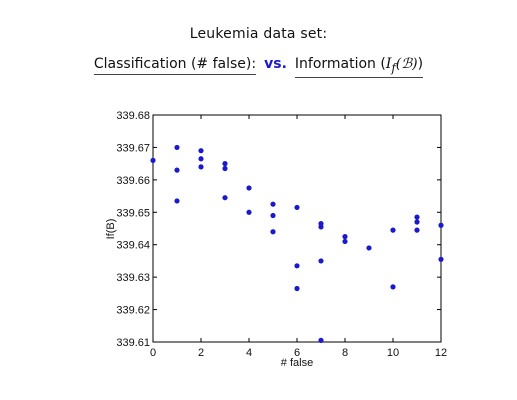  What do you see at coordinates (133, 181) in the screenshot?
I see `y-tick-label: 339.66` at bounding box center [133, 181].